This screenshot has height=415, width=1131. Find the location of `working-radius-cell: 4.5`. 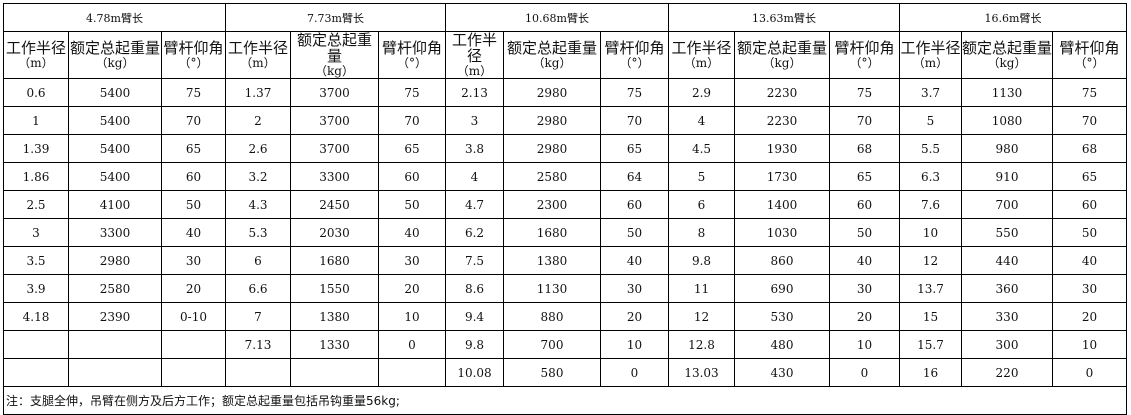

working-radius-cell: 4.5 is located at coordinates (701, 148).